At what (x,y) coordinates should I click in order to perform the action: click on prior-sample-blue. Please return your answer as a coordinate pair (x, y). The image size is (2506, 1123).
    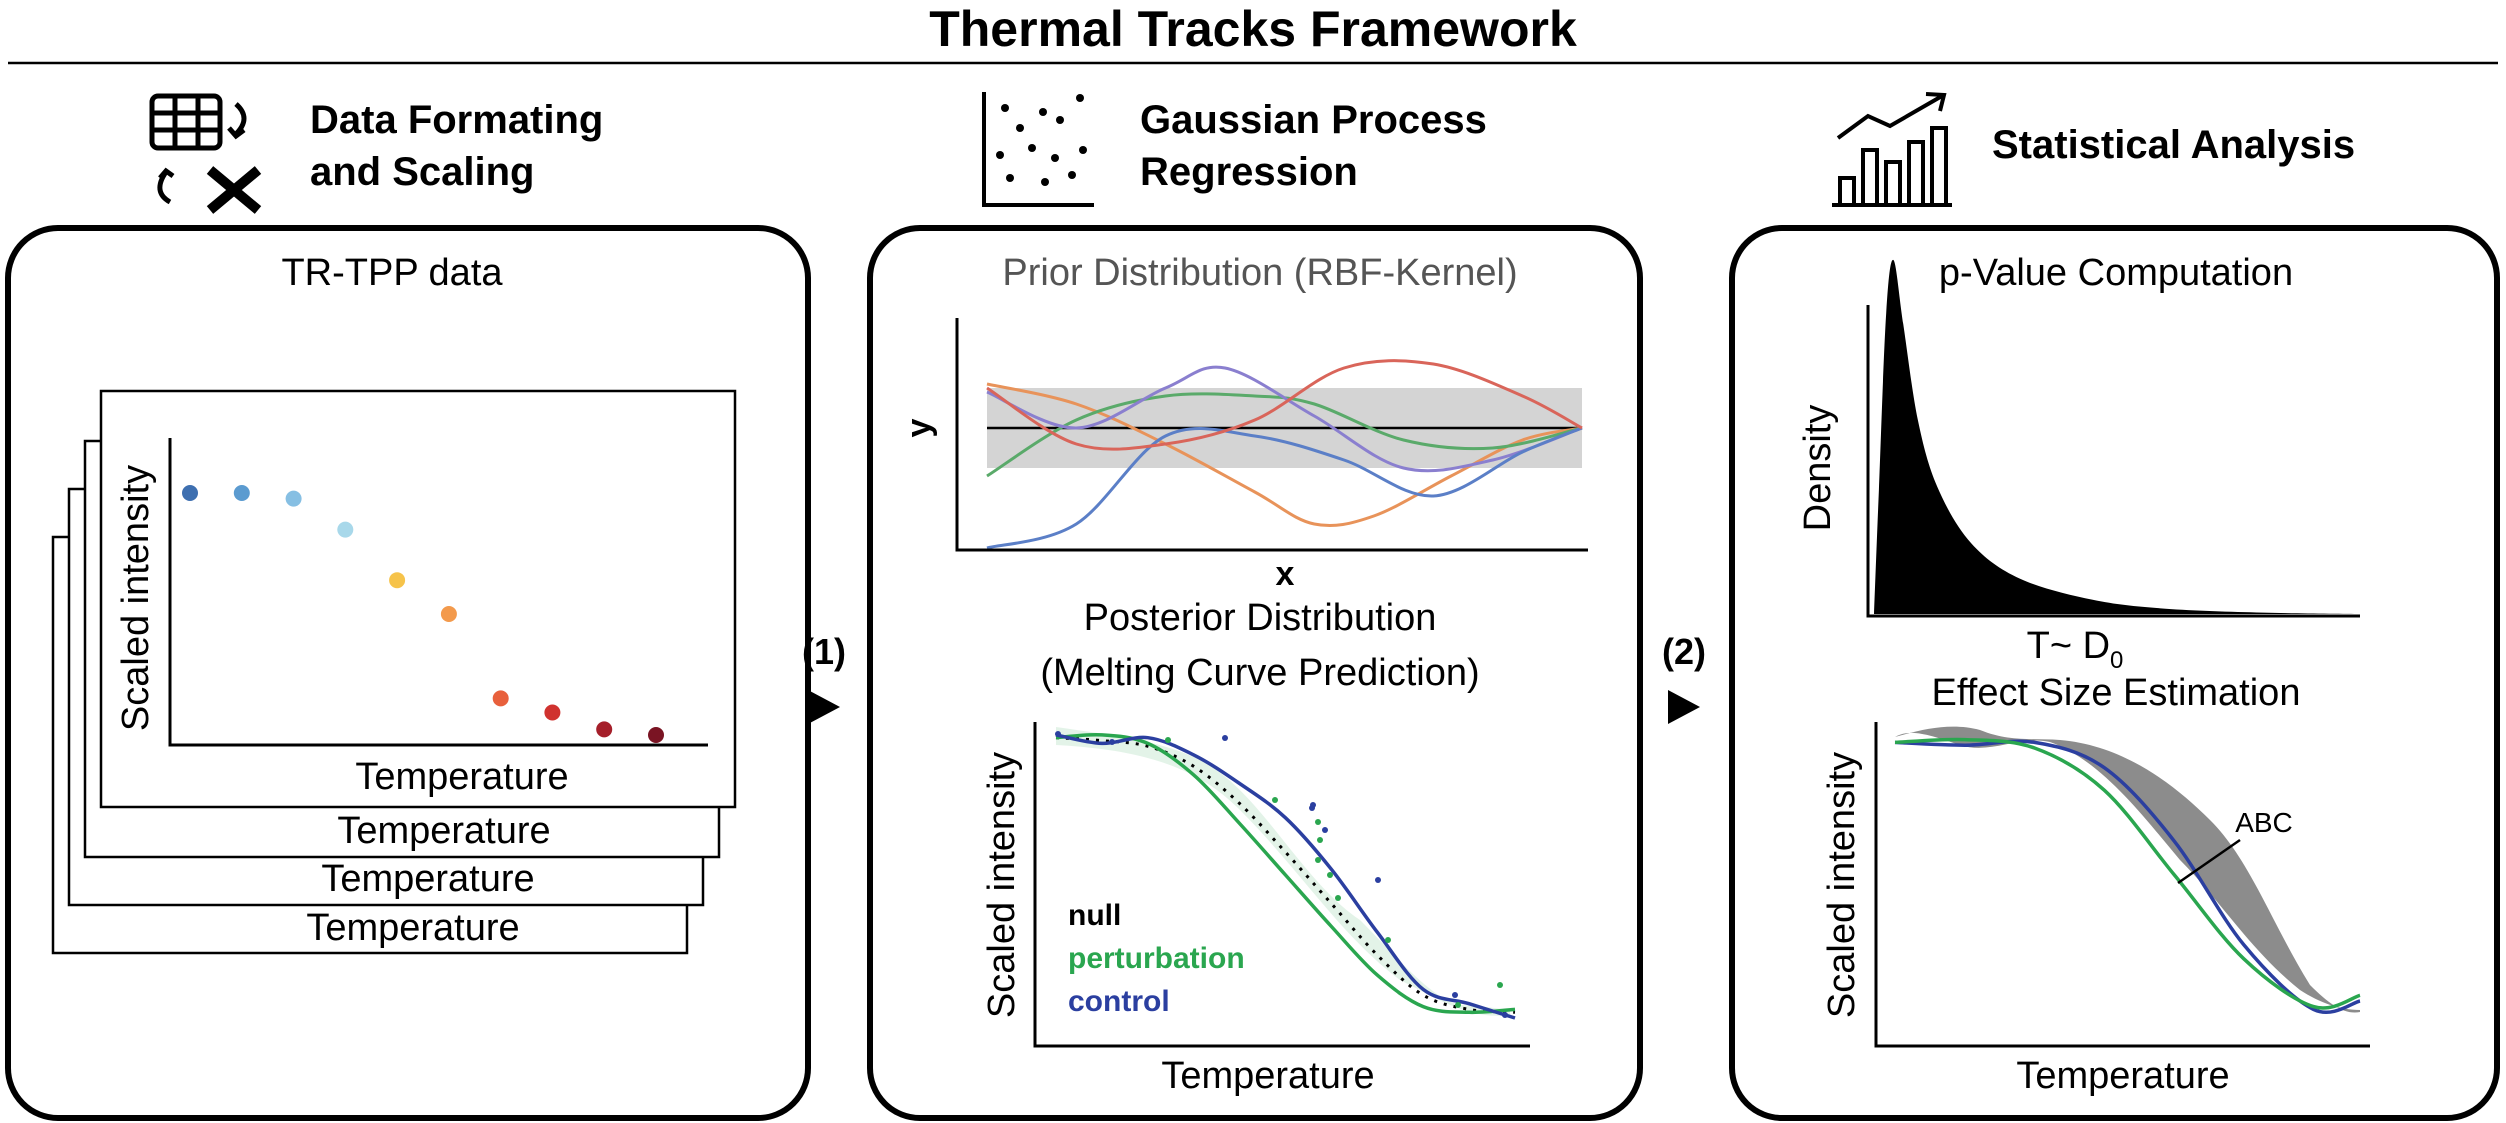
    Looking at the image, I should click on (1284, 488).